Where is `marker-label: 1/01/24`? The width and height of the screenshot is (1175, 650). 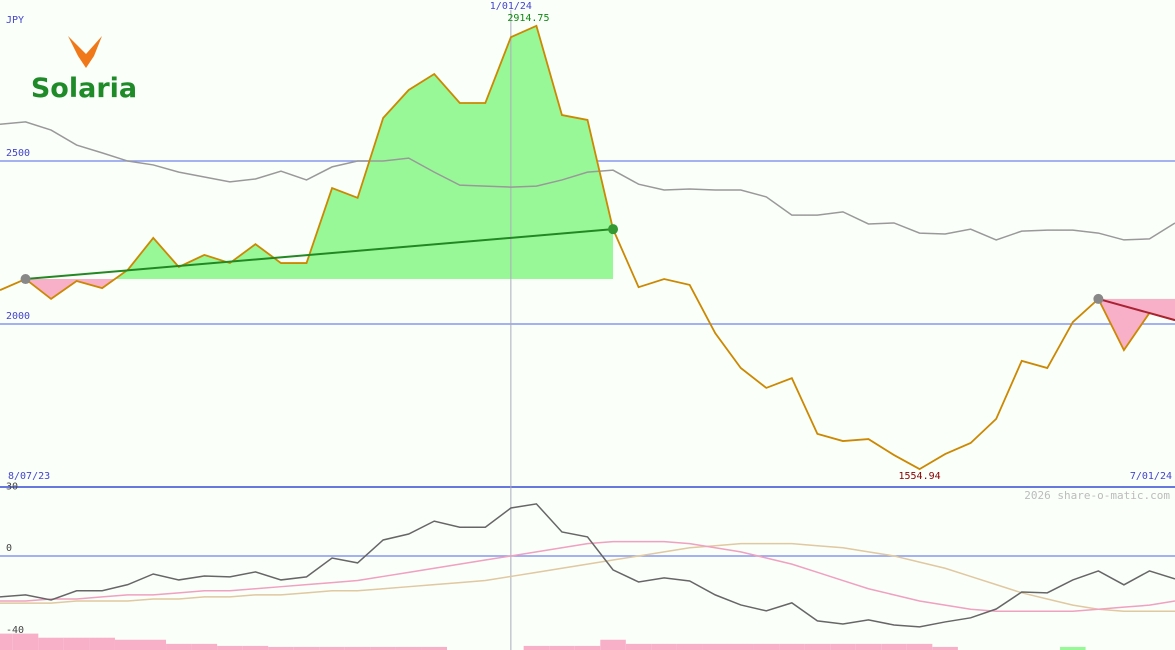 marker-label: 1/01/24 is located at coordinates (511, 6).